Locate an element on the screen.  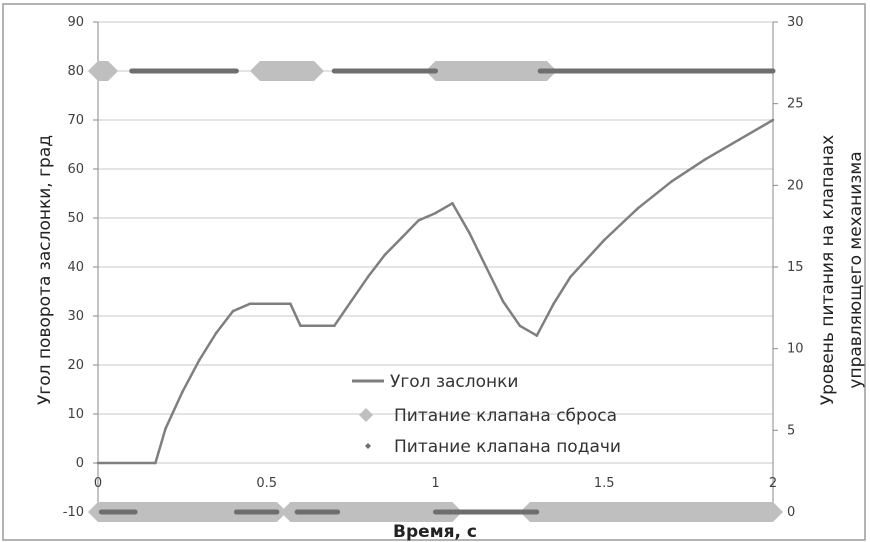
y-tick-label: 50 is located at coordinates (75, 218).